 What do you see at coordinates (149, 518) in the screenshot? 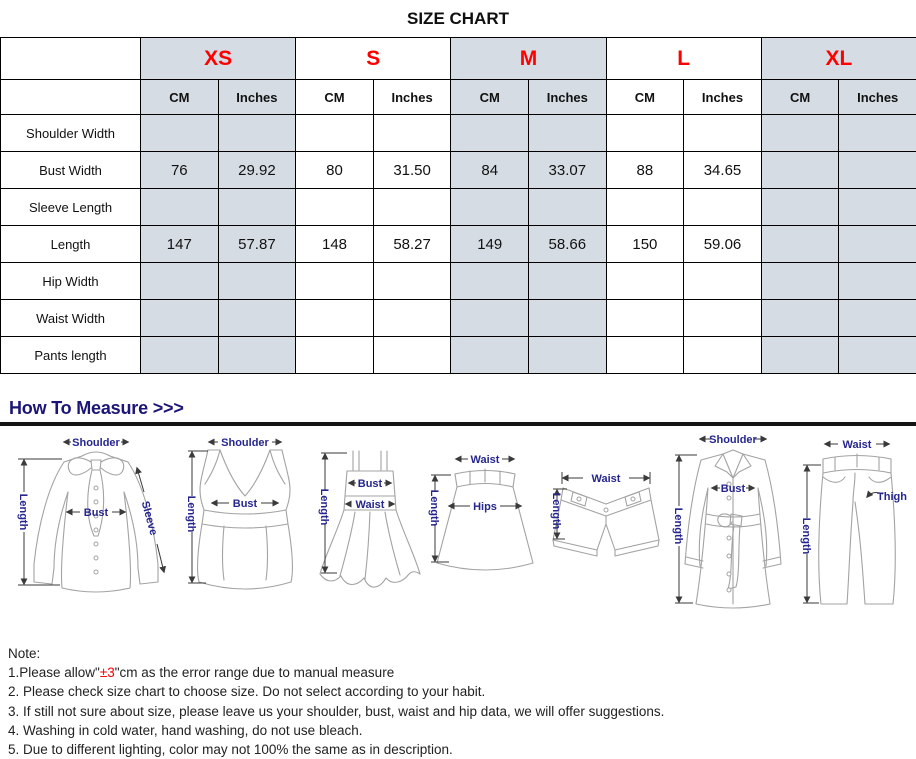
I see `sleeve-label: Sleeve` at bounding box center [149, 518].